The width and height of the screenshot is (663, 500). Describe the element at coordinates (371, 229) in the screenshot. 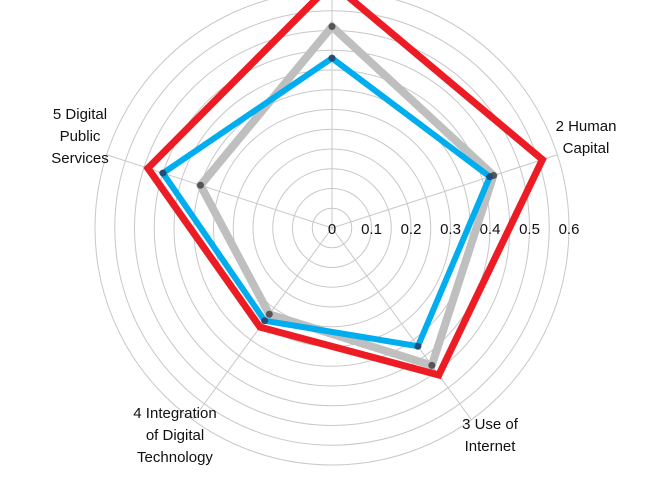

I see `tick-label: 0.1` at that location.